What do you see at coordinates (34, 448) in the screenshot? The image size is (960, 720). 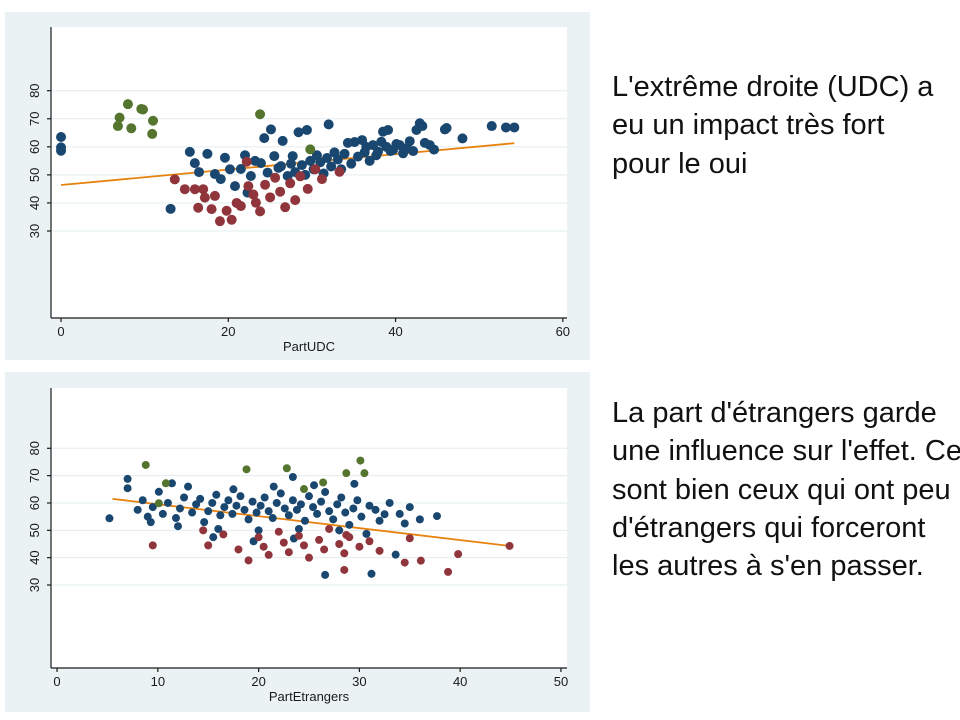 I see `y-tick-label: 80` at bounding box center [34, 448].